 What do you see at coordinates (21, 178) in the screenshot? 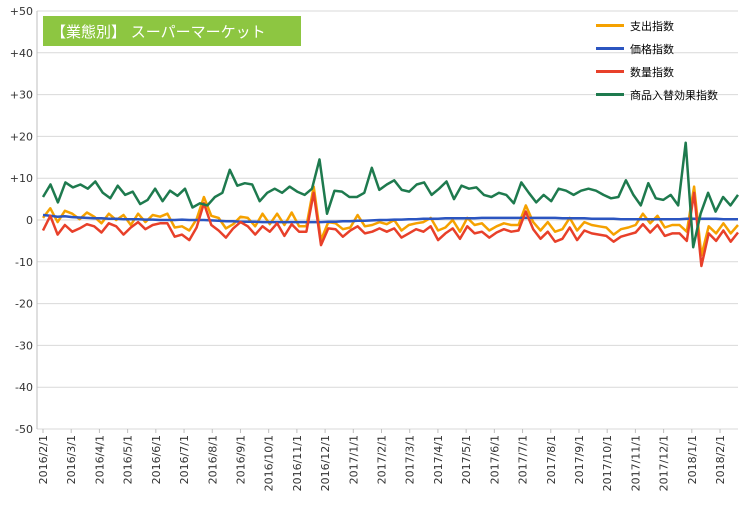
I see `y-tick-label: +10` at bounding box center [21, 178].